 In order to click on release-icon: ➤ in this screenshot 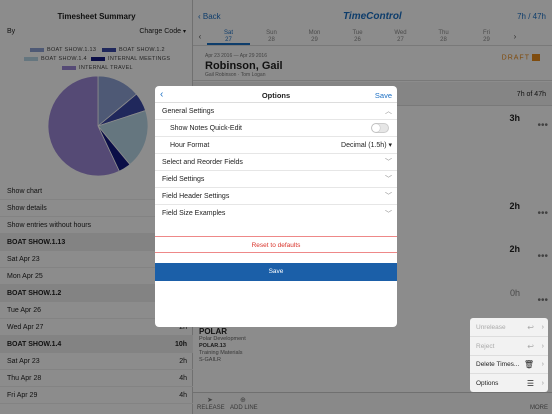, I will do `click(210, 400)`.